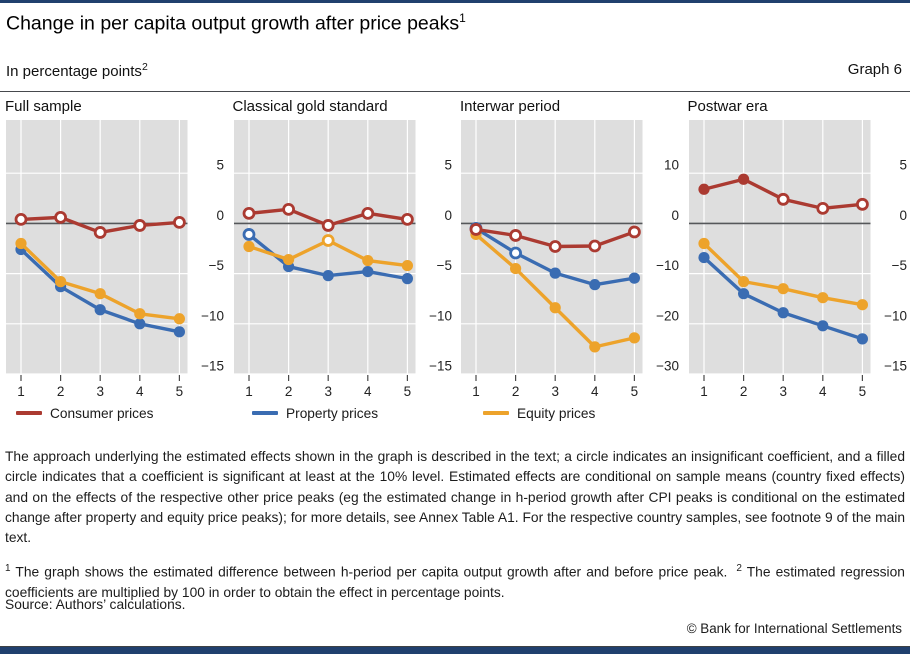 The width and height of the screenshot is (910, 654). What do you see at coordinates (667, 366) in the screenshot?
I see `y-tick-label: −30` at bounding box center [667, 366].